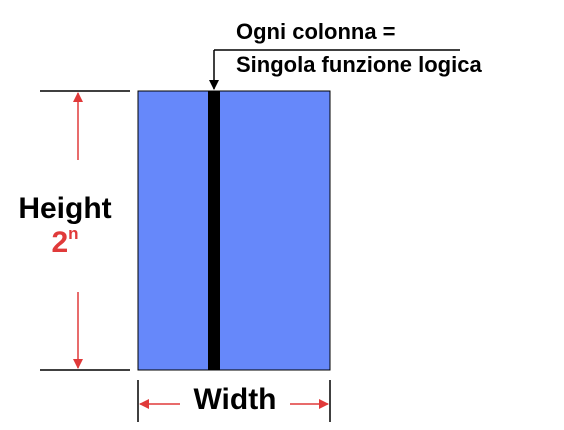  Describe the element at coordinates (234, 399) in the screenshot. I see `width-label: Width` at that location.